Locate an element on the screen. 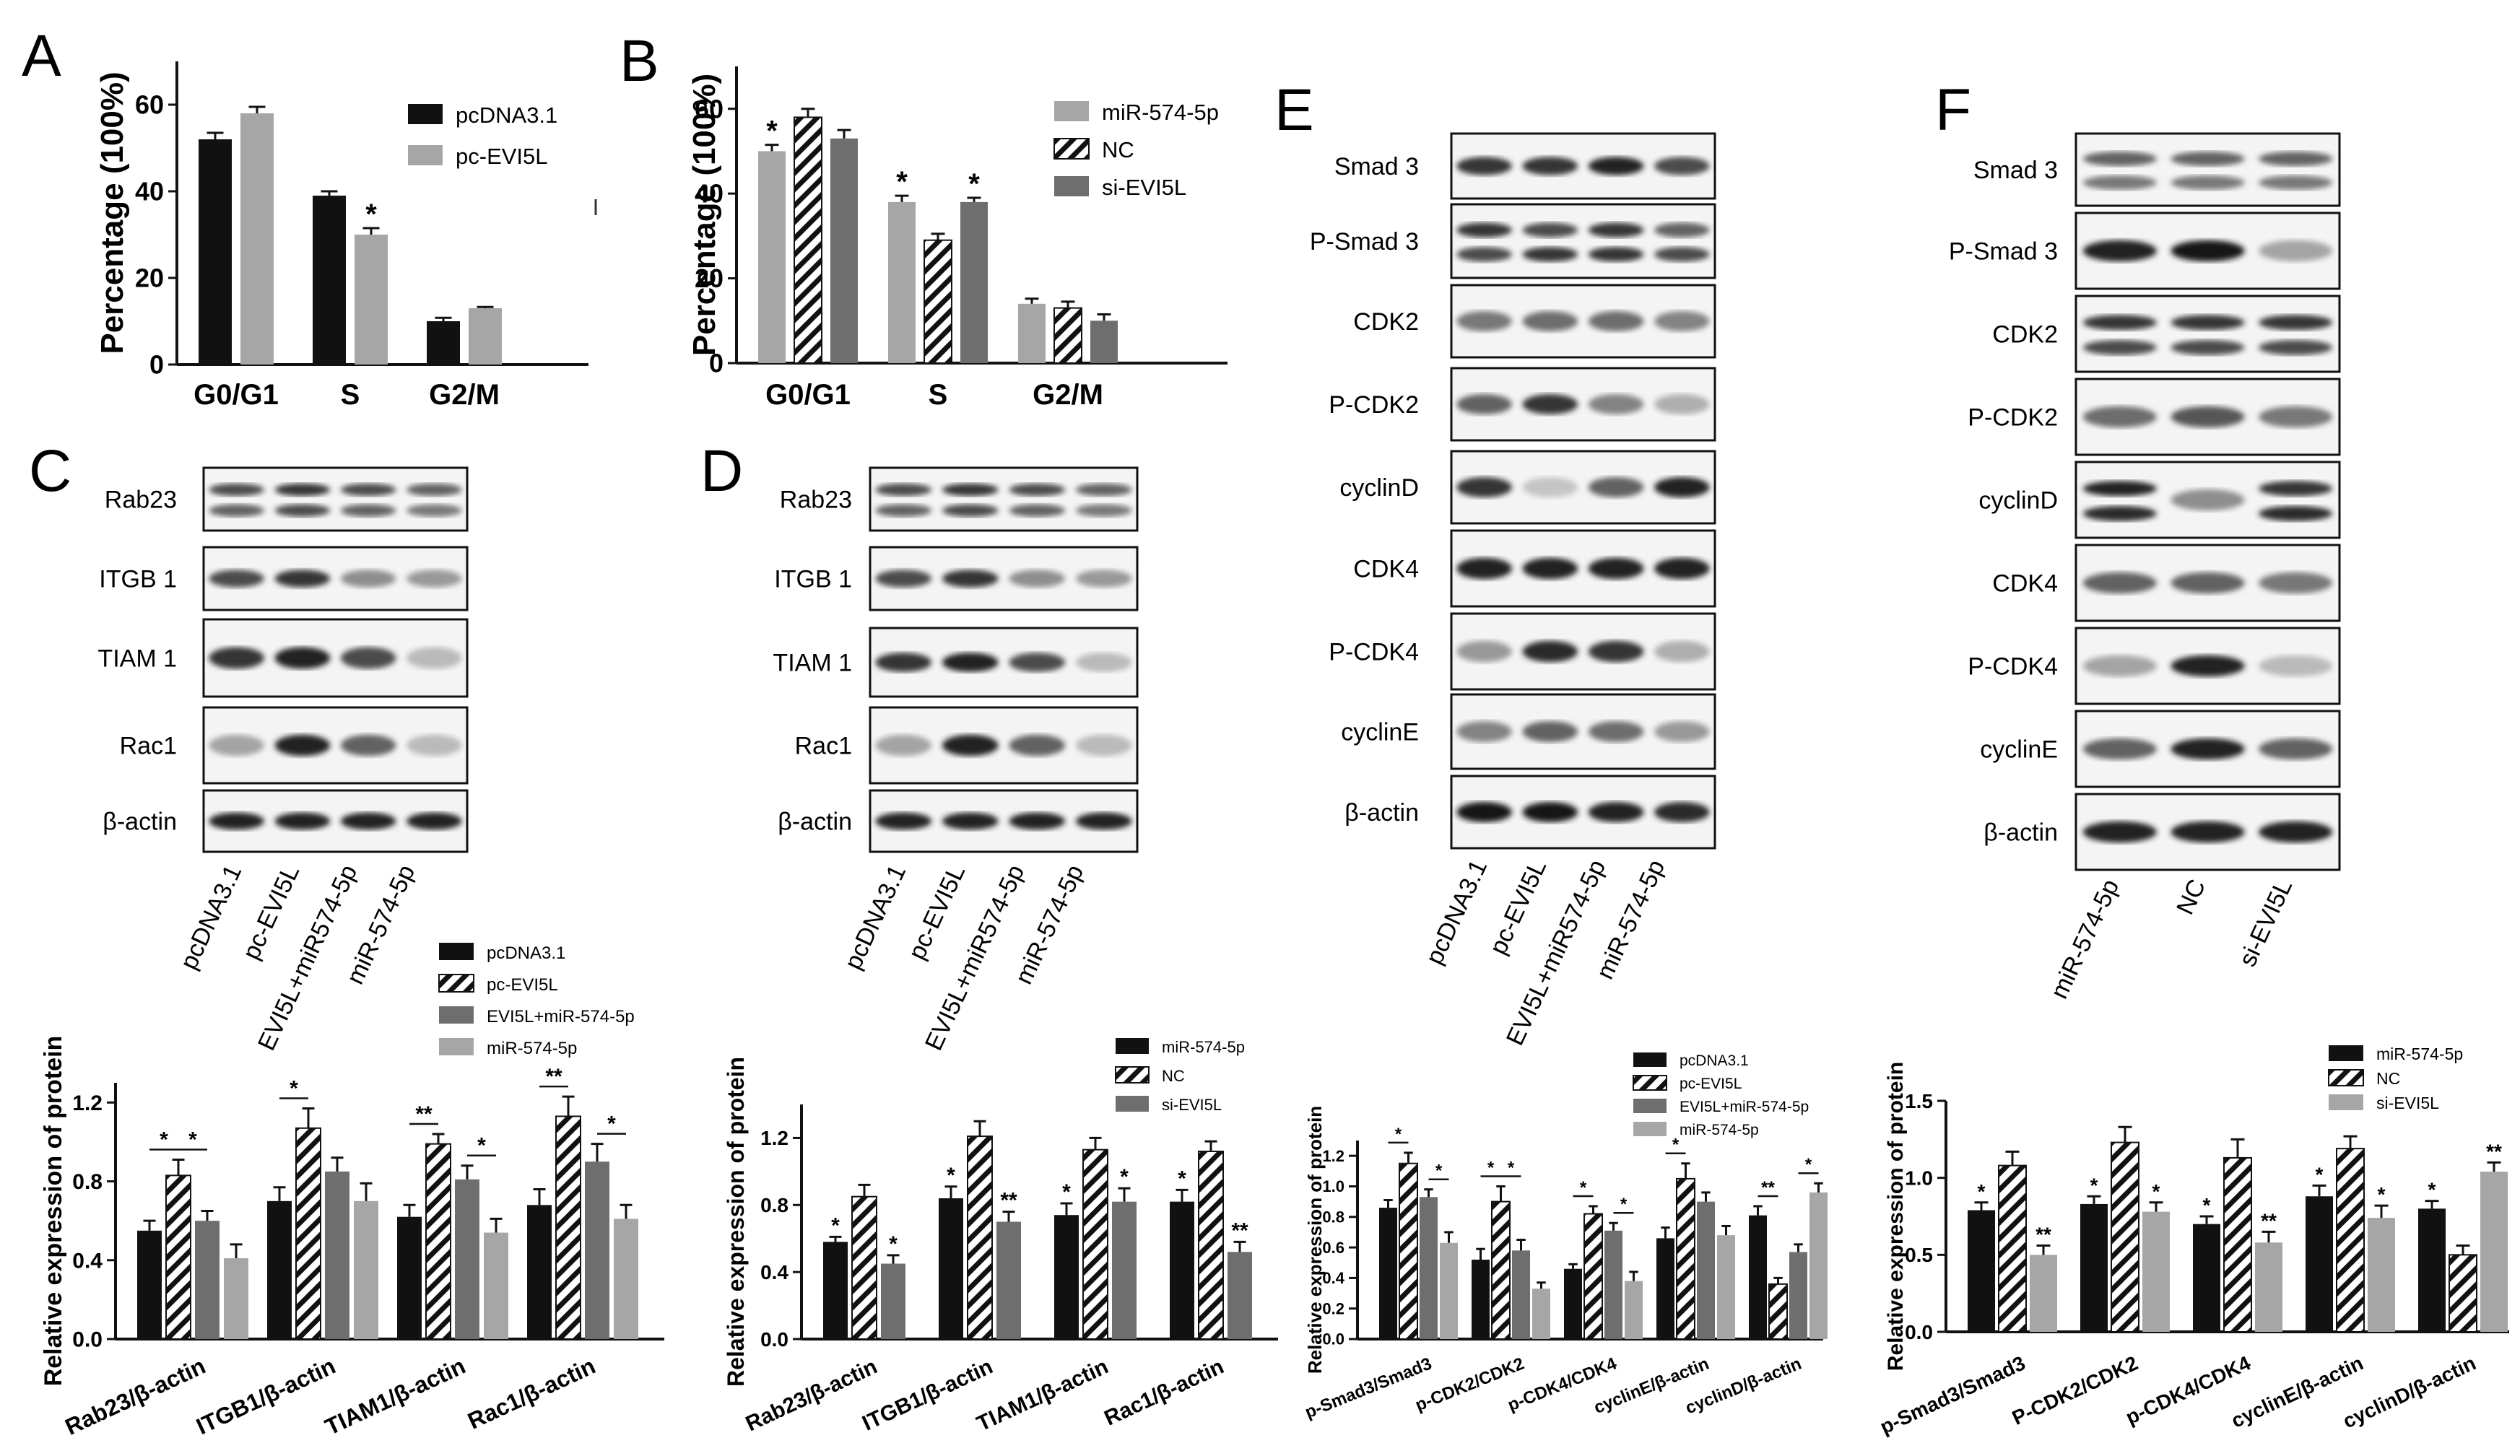 The height and width of the screenshot is (1456, 2520). legend-label: si-EVI5L is located at coordinates (1144, 187).